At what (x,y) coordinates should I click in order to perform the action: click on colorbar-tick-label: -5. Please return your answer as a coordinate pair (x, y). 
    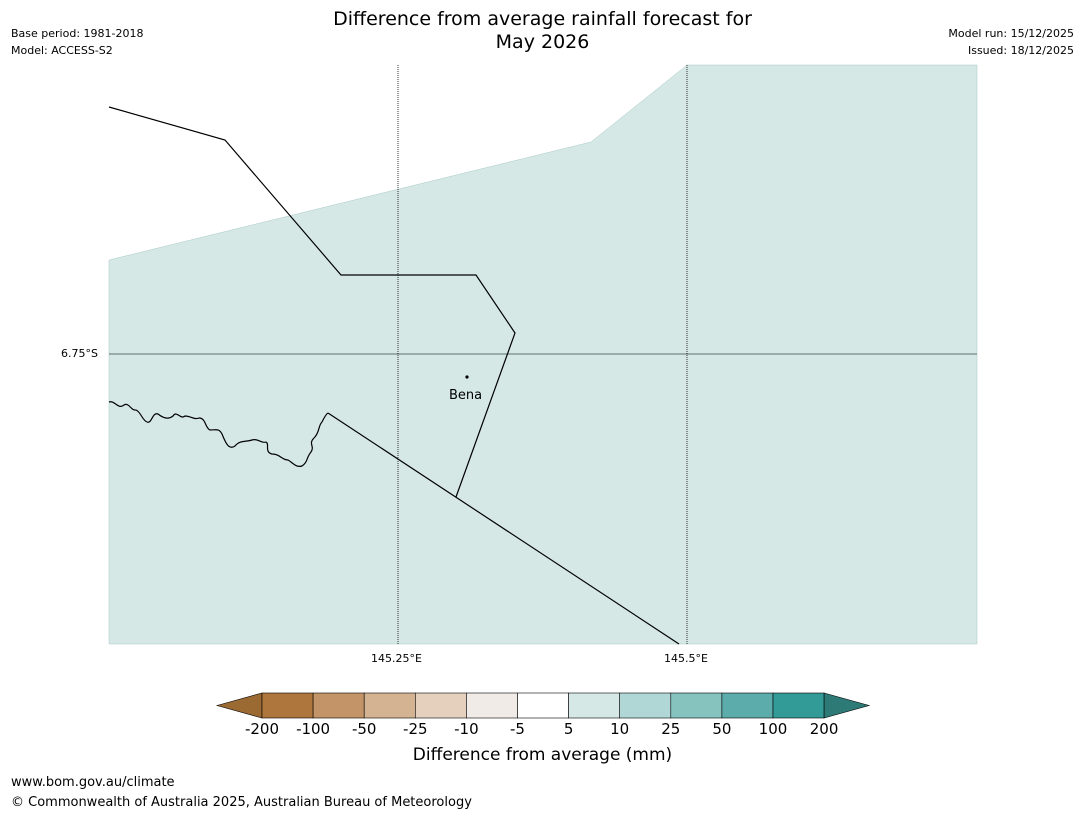
    Looking at the image, I should click on (517, 729).